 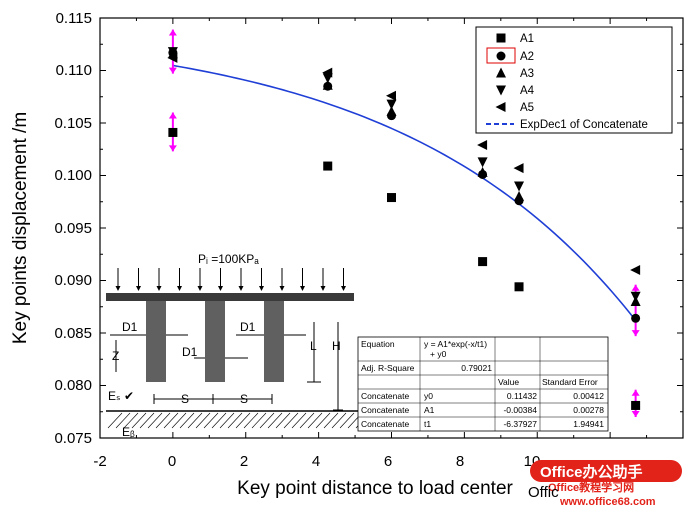 What do you see at coordinates (476, 368) in the screenshot?
I see `fit-table-r2-value: 0.79021` at bounding box center [476, 368].